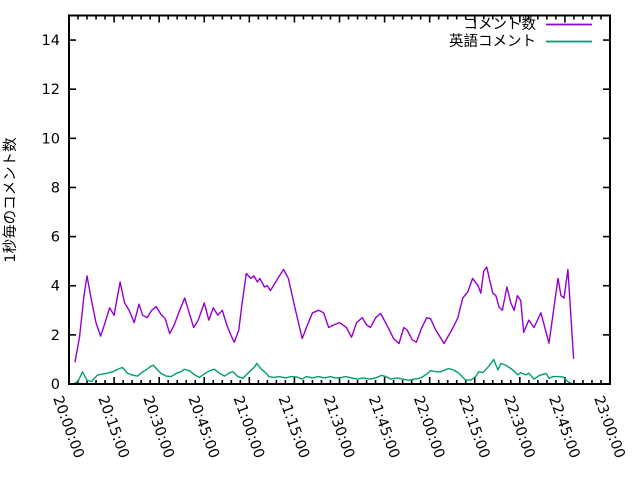 The height and width of the screenshot is (480, 640). Describe the element at coordinates (55, 238) in the screenshot. I see `y-axis-tick-label: 6` at that location.